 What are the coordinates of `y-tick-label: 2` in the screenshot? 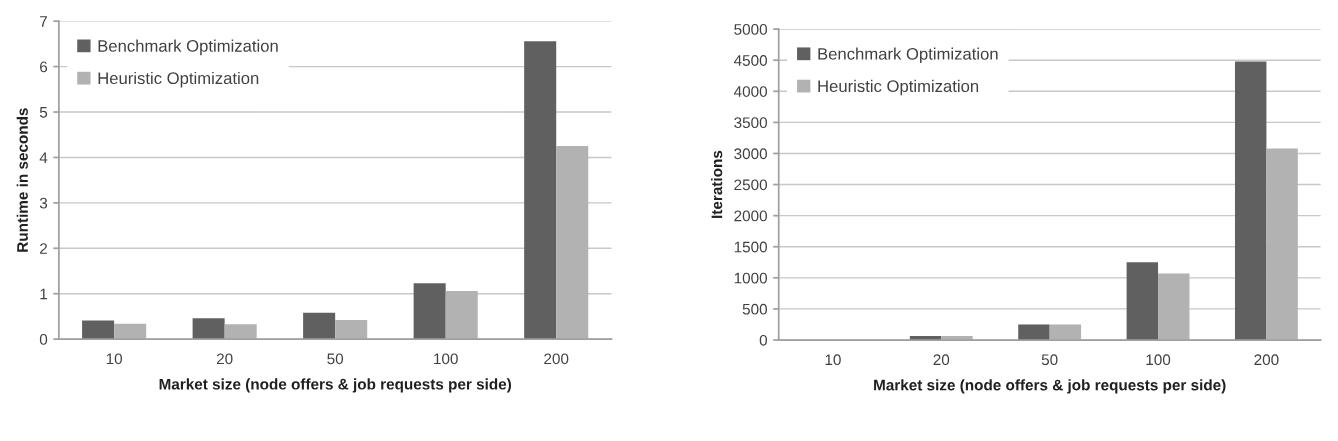 It's located at (43, 248).